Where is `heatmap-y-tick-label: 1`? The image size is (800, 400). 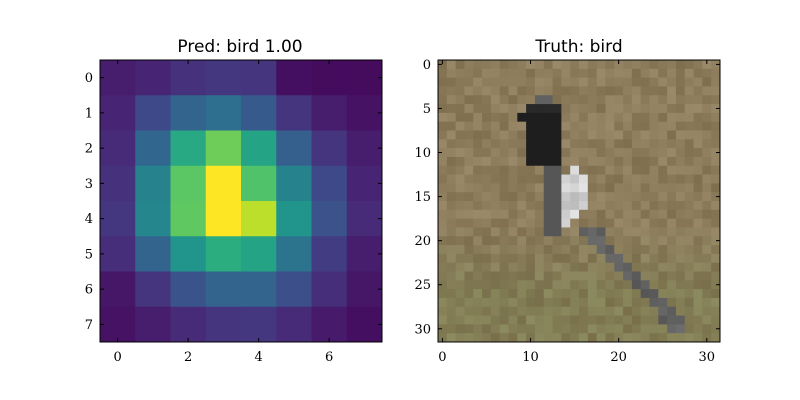
heatmap-y-tick-label: 1 is located at coordinates (89, 113).